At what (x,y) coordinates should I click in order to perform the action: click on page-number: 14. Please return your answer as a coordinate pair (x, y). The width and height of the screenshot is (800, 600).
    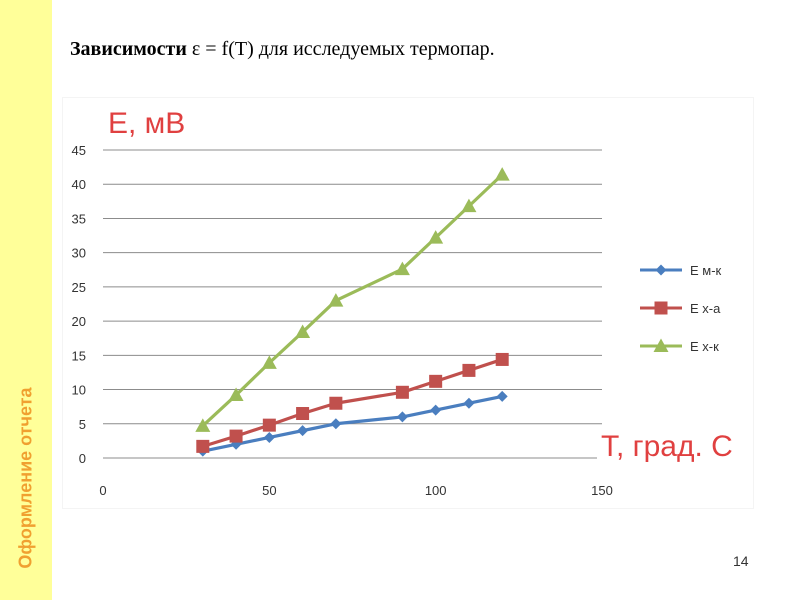
    Looking at the image, I should click on (741, 561).